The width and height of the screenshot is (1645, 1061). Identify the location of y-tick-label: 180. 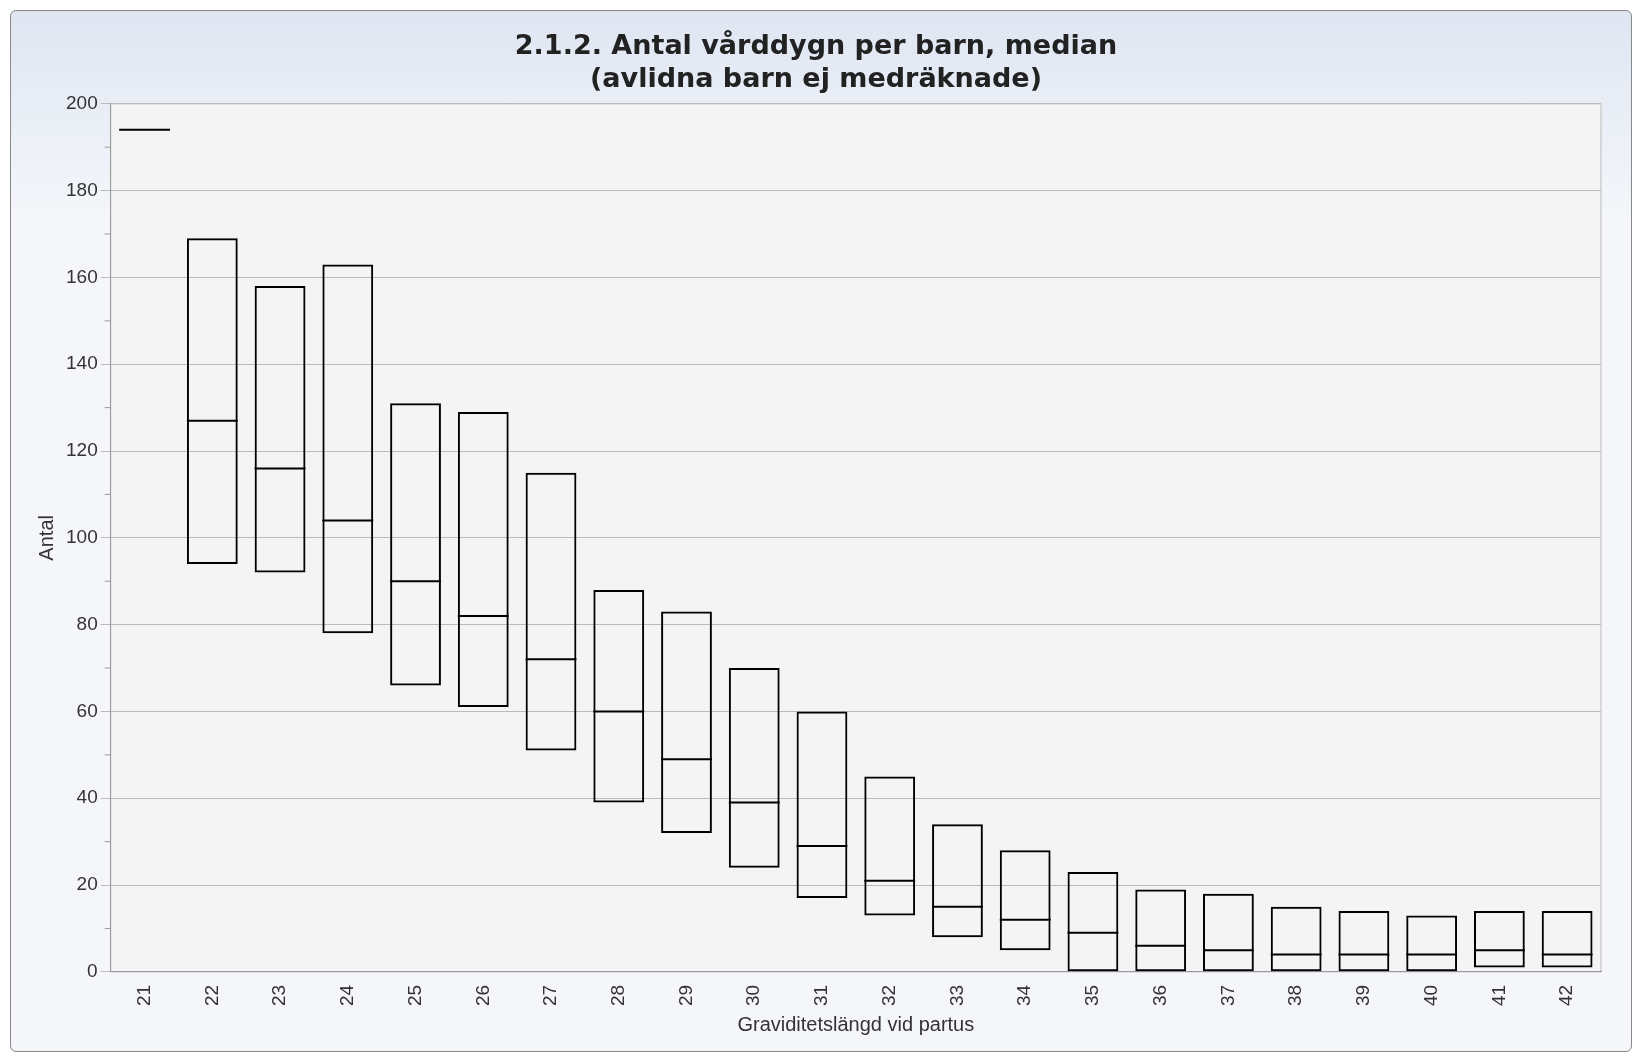
(82, 189).